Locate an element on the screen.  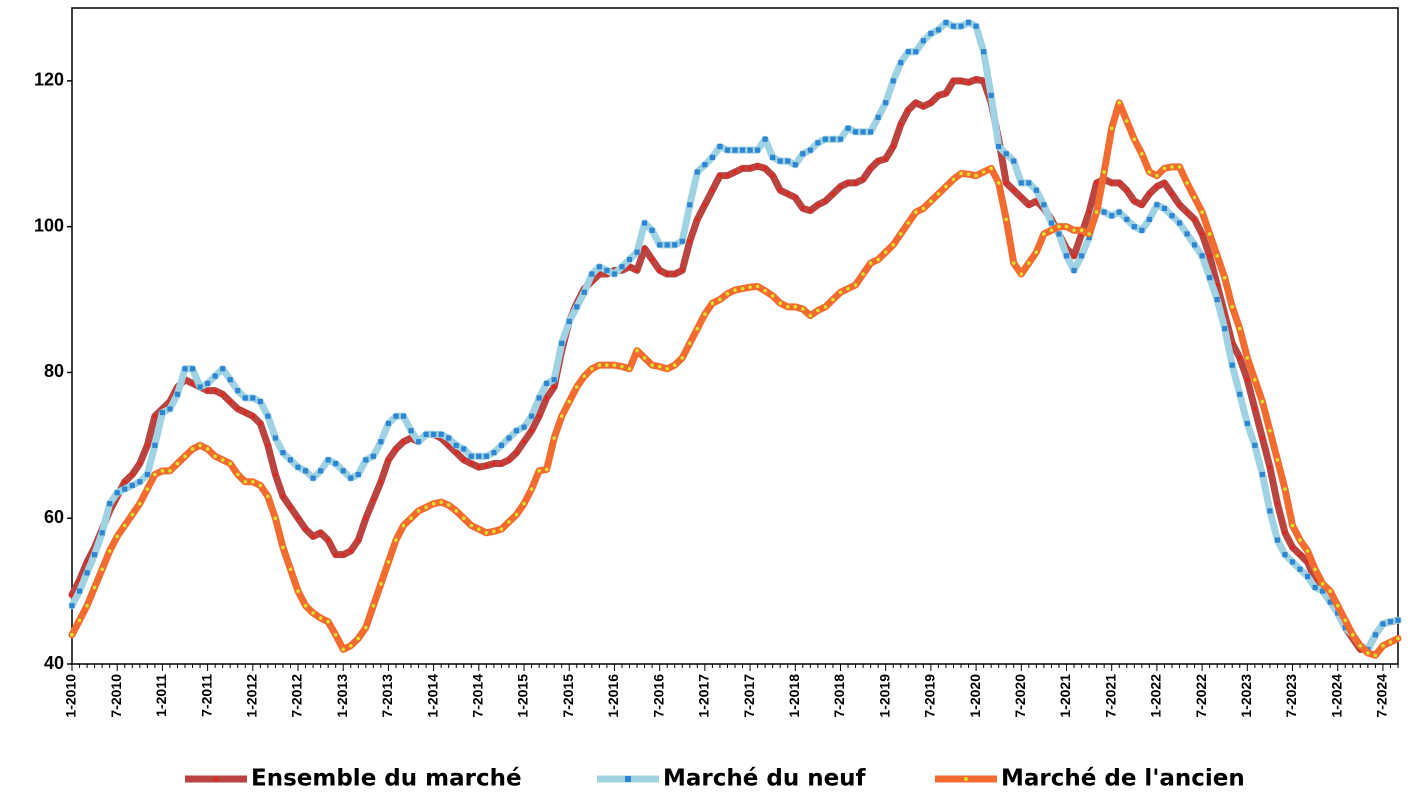
legend-label: Ensemble du marché is located at coordinates (386, 779).